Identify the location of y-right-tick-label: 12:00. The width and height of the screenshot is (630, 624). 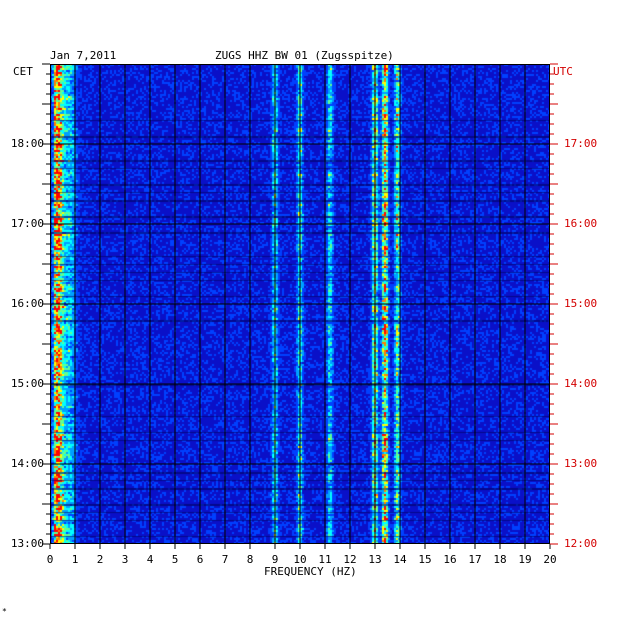
(581, 543).